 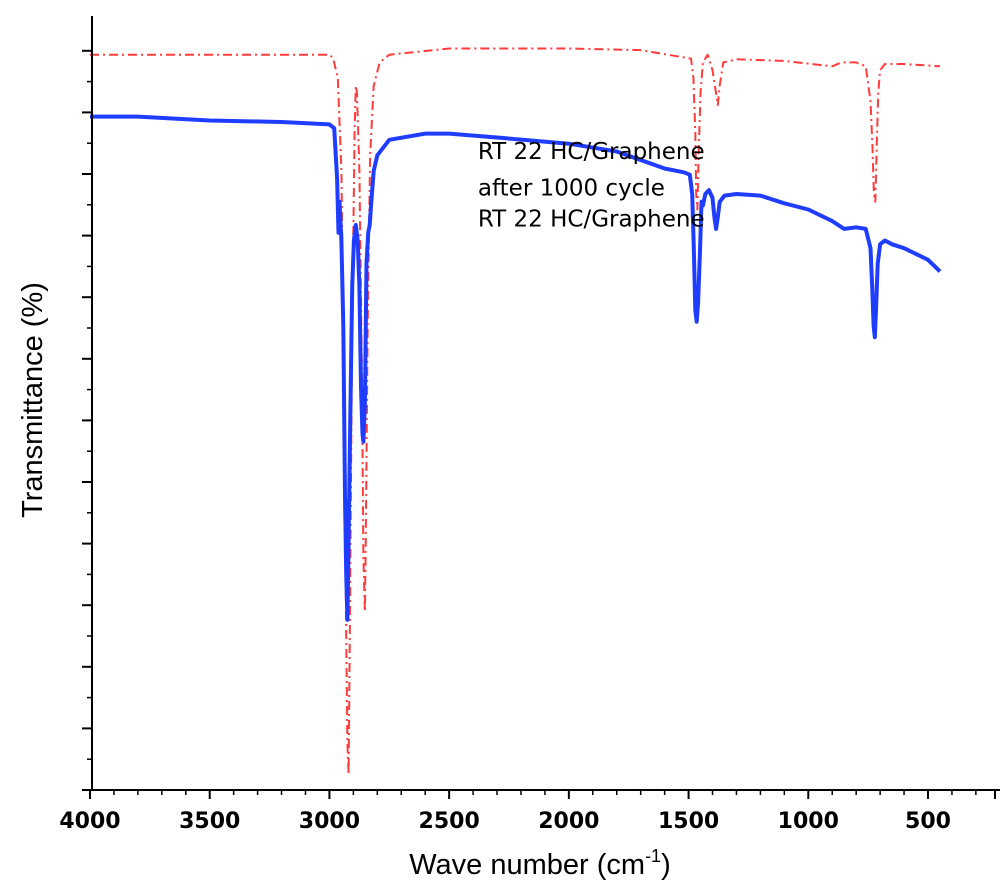 I want to click on x-tick-label: 4000, so click(x=89, y=821).